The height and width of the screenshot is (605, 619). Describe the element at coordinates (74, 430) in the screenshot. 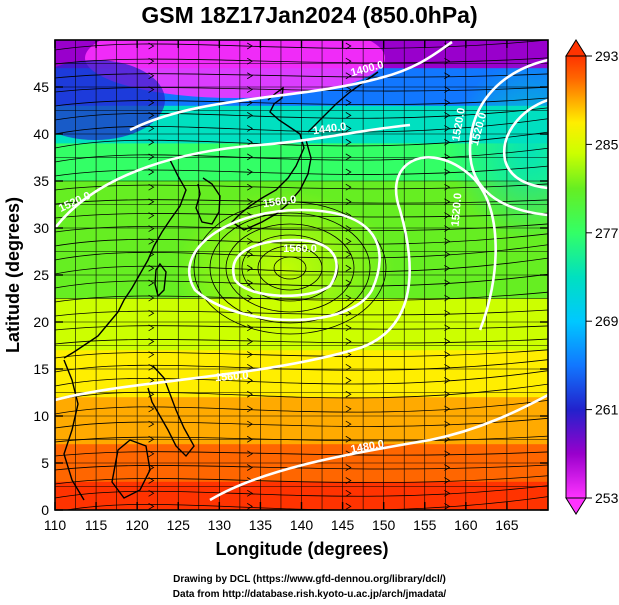

I see `coastline-indochina` at that location.